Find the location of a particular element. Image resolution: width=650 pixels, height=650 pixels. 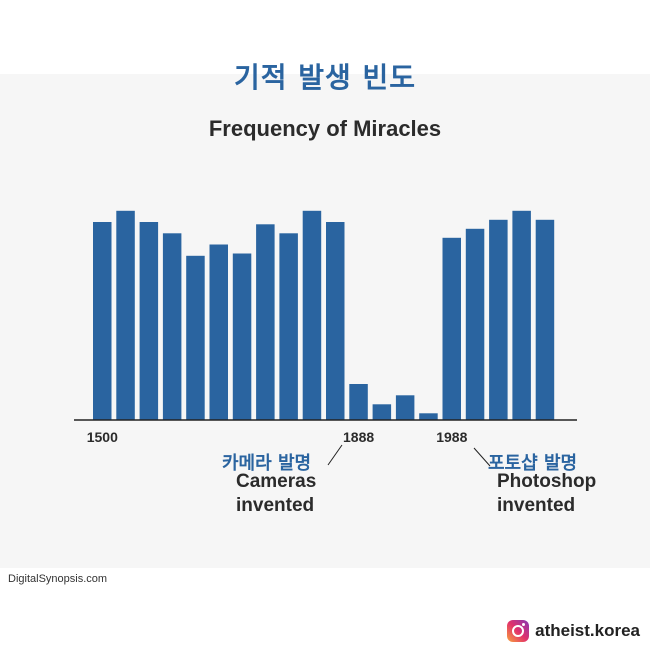

x-tick-label-1500: 1500 is located at coordinates (102, 437).